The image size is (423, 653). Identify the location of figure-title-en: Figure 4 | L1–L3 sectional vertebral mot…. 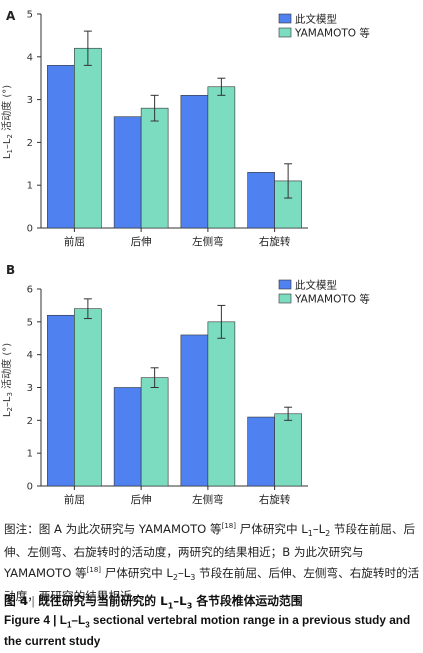
(207, 631).